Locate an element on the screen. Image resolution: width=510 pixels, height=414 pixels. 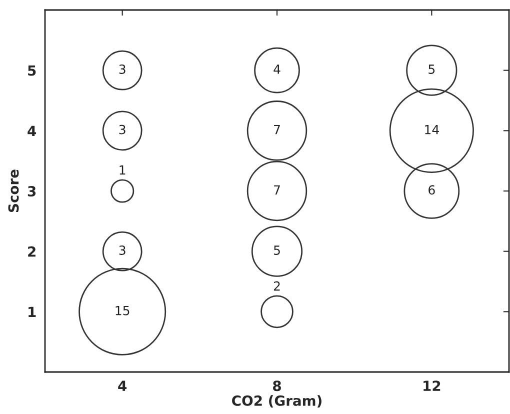
x-tick-label: 12 is located at coordinates (432, 385).